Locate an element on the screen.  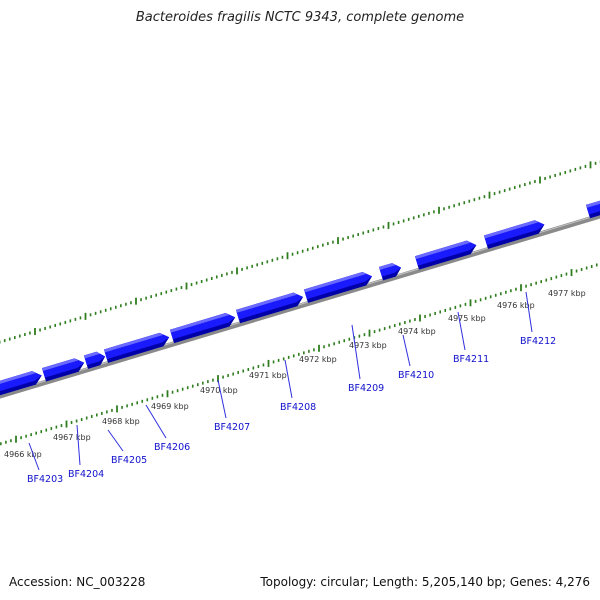
gene-label: BF4210 is located at coordinates (416, 375).